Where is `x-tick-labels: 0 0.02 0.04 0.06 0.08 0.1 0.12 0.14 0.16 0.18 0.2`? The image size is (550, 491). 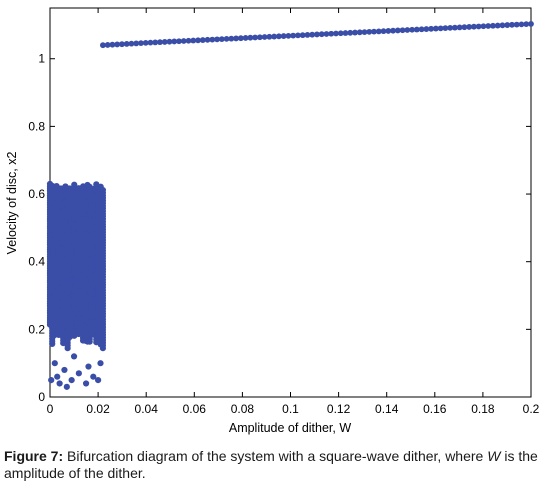
x-tick-labels: 0 0.02 0.04 0.06 0.08 0.1 0.12 0.14 0.16 0.18 0.2 is located at coordinates (293, 409).